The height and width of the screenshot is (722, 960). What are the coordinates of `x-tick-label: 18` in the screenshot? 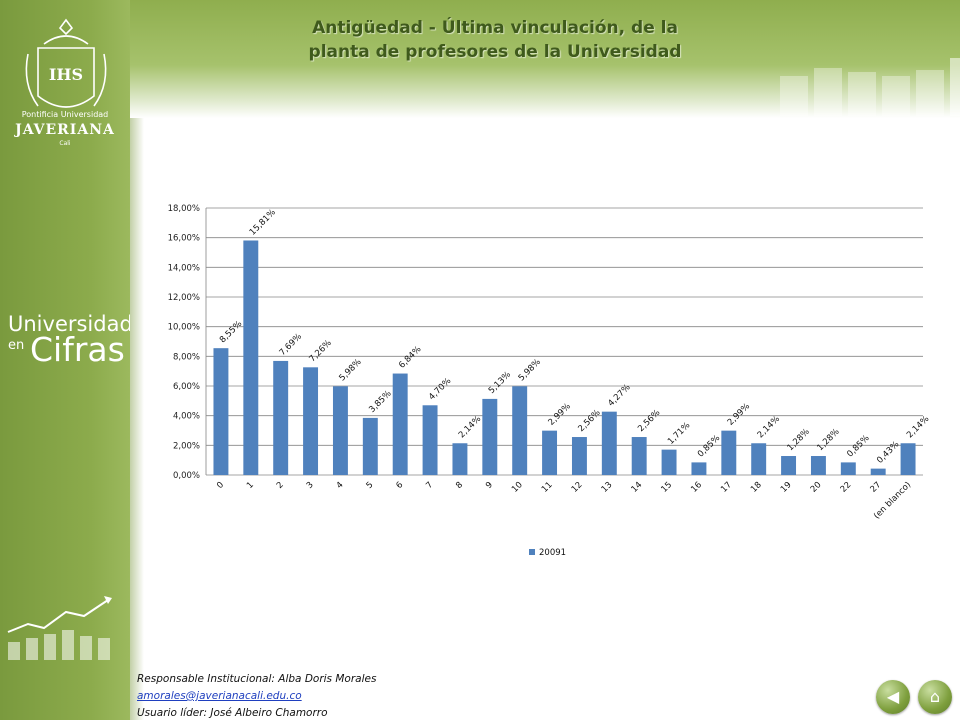 It's located at (756, 487).